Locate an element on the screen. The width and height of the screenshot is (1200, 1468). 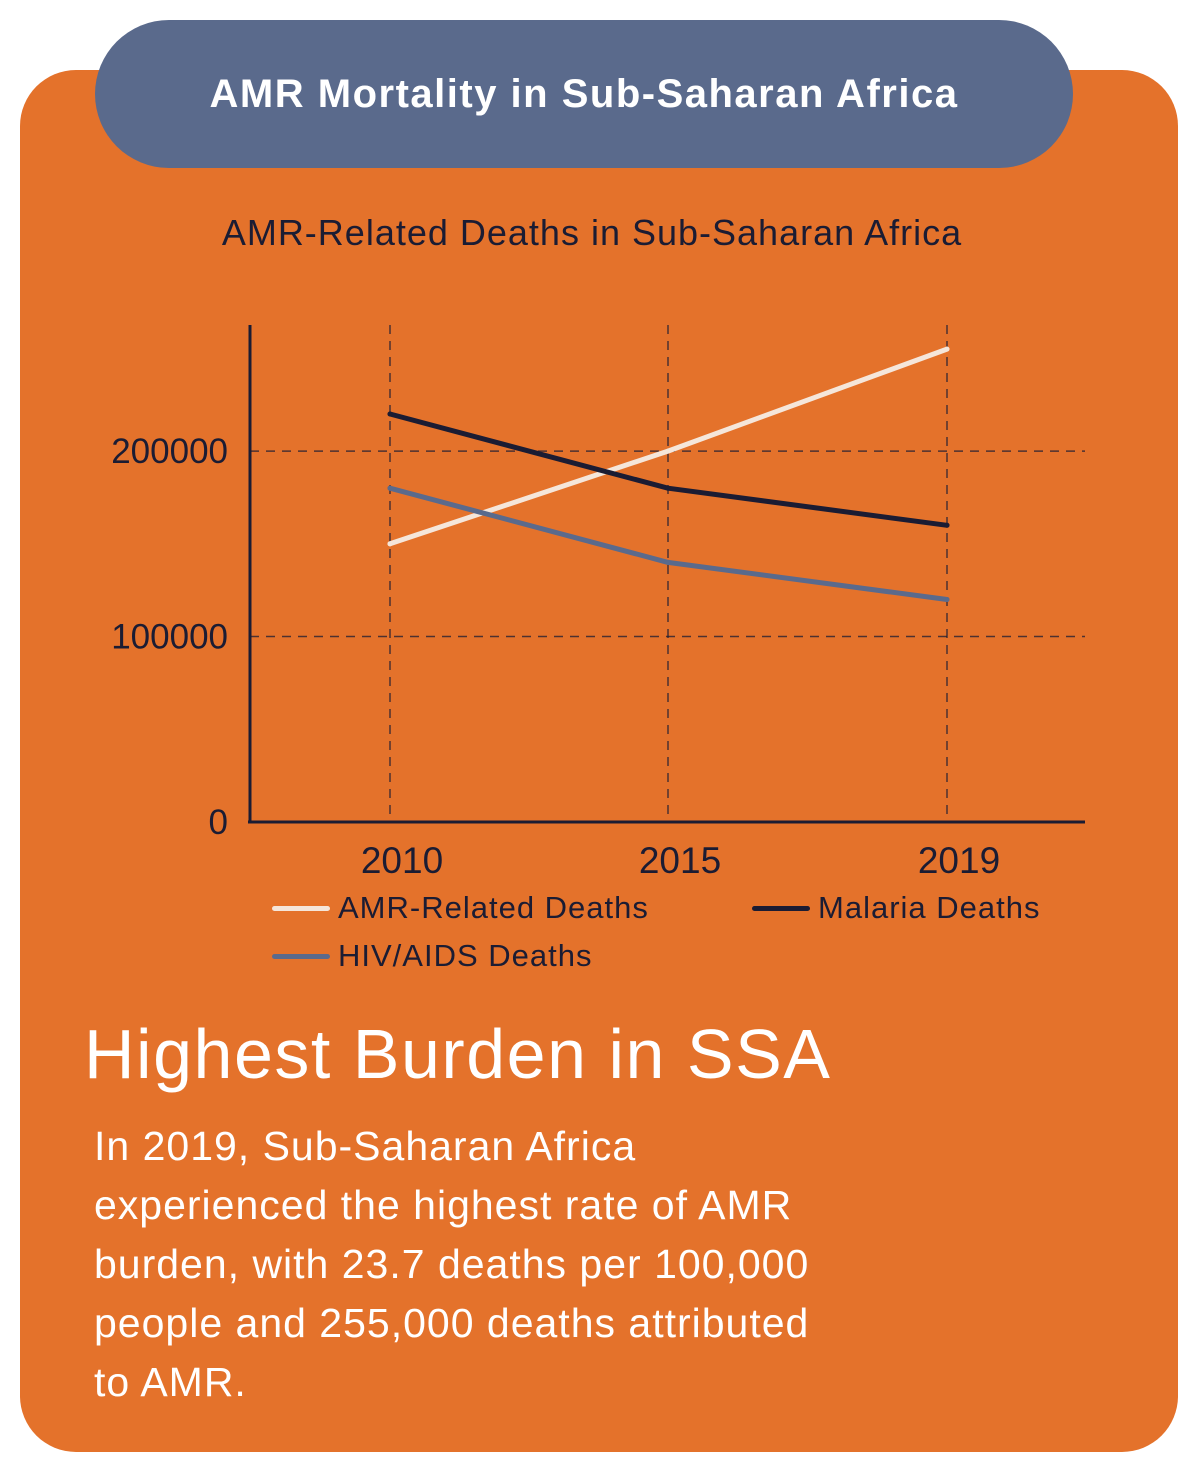
highlight-body-line: experienced the highest rate of AMR is located at coordinates (443, 1205).